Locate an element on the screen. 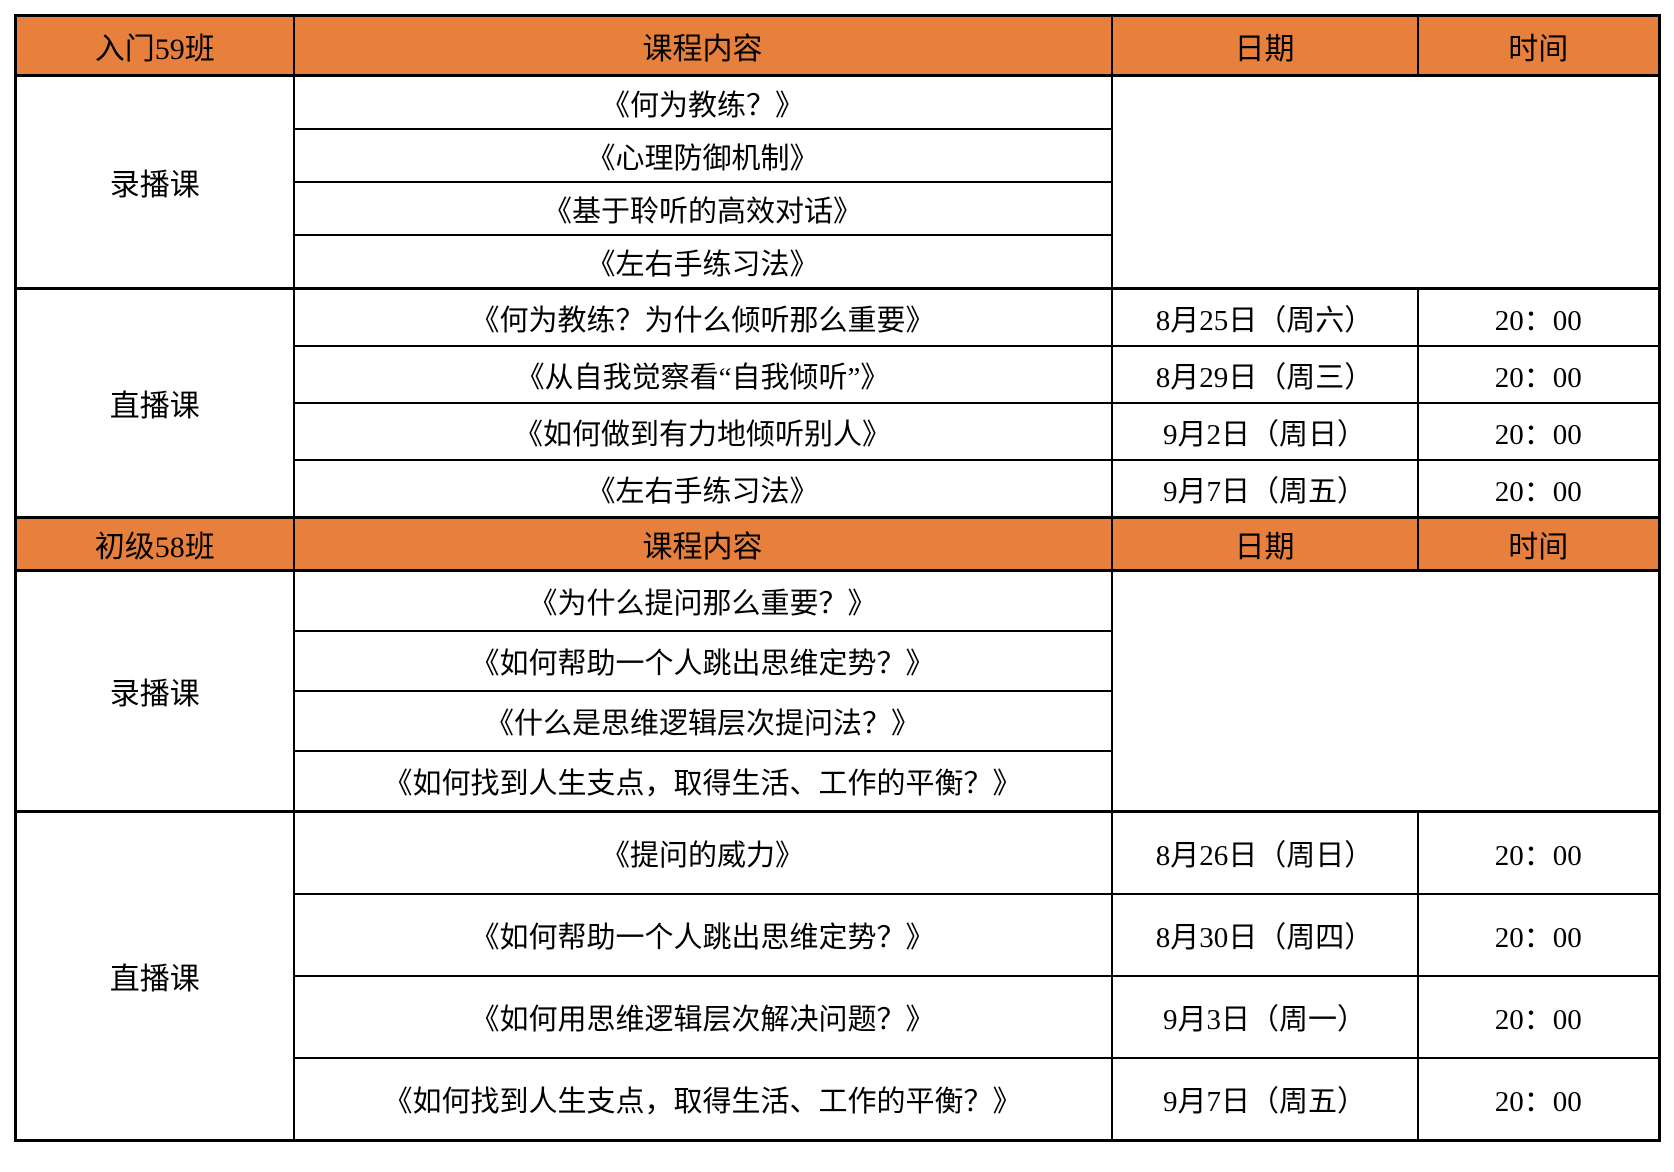  date-cell: 8月29日（周三） is located at coordinates (1264, 374).